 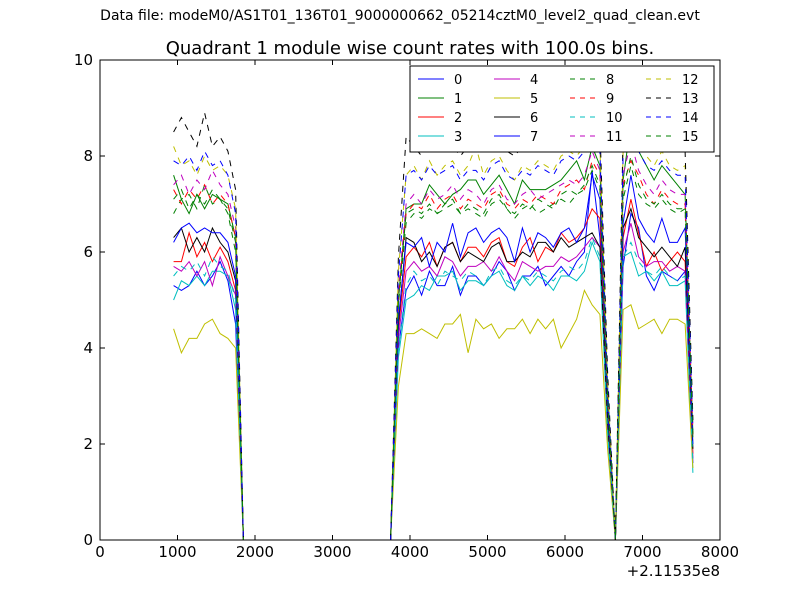 I want to click on legend-label-14: 14, so click(x=690, y=118).